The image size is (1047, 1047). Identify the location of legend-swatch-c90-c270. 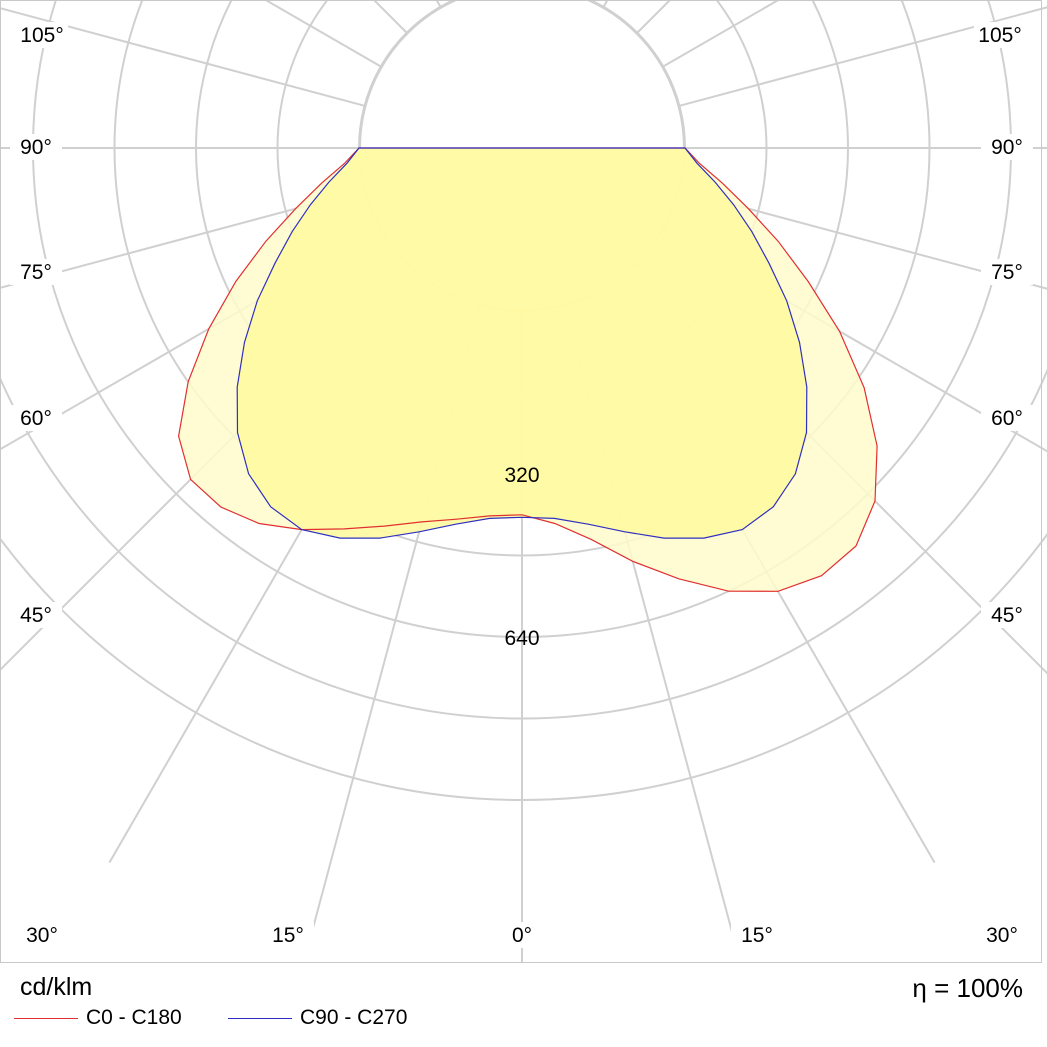
(260, 1018).